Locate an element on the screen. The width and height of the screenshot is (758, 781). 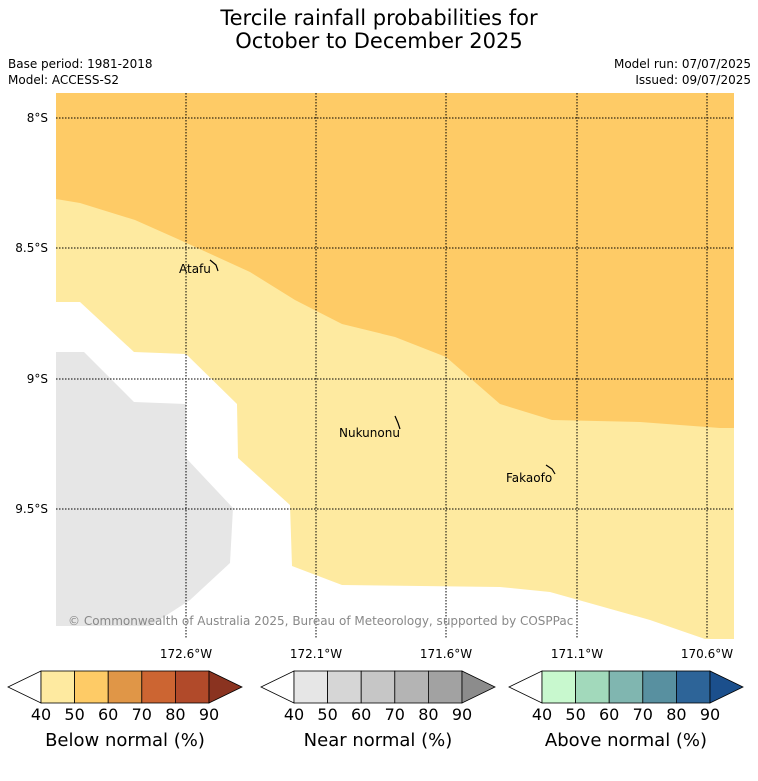
colorbar-below-normal-tick-label: 80 is located at coordinates (175, 714).